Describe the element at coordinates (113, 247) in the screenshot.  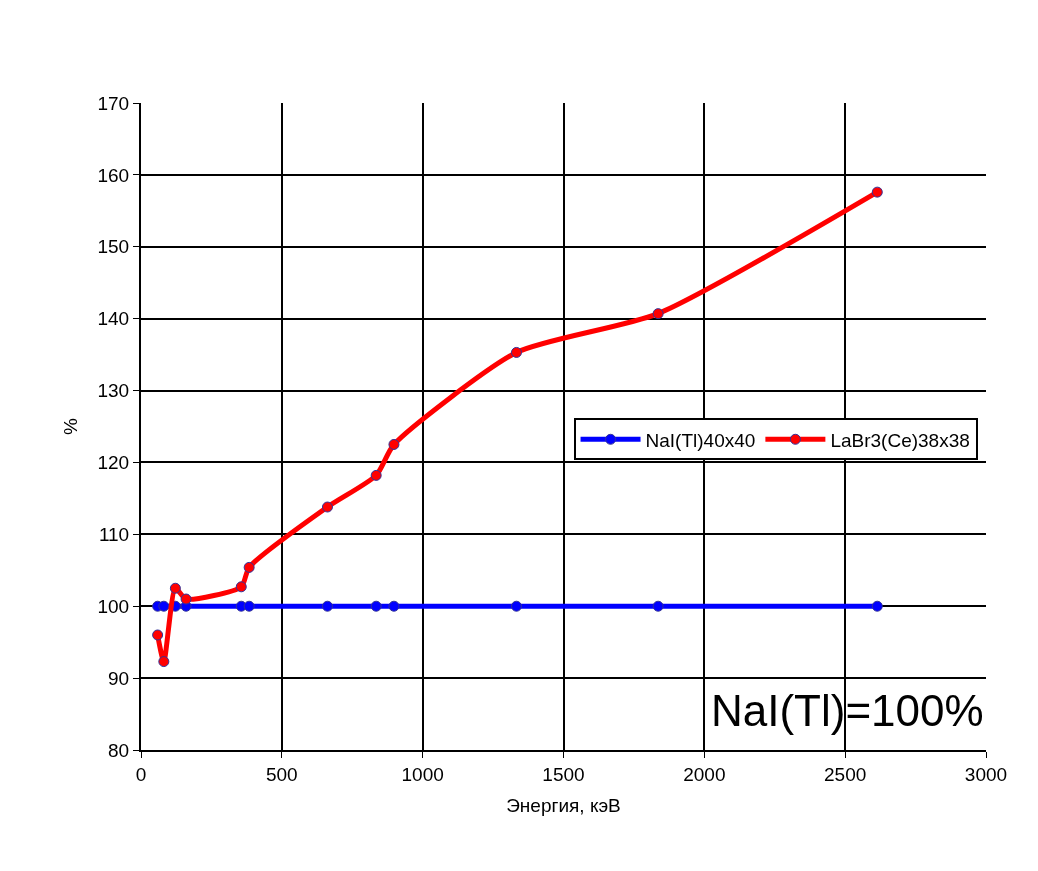
I see `y-tick-label: 150` at that location.